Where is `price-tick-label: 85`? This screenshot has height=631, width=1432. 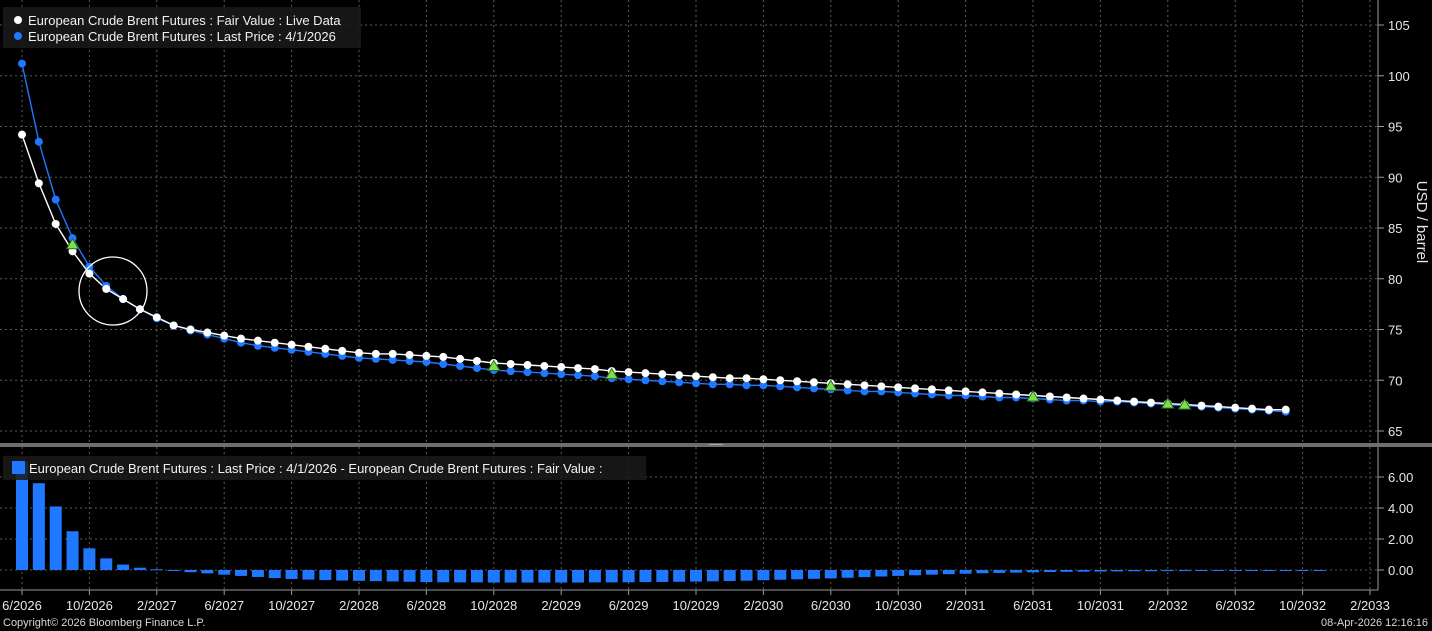
price-tick-label: 85 is located at coordinates (1395, 228).